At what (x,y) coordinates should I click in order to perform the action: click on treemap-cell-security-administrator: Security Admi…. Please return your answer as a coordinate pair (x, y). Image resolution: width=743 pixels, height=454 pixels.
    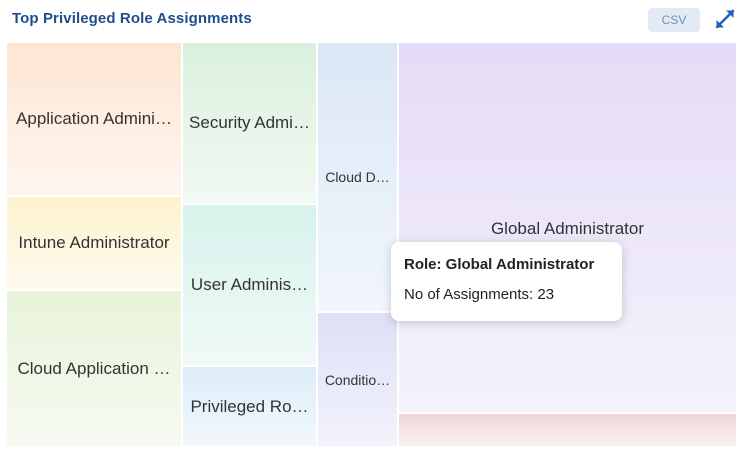
    Looking at the image, I should click on (249, 123).